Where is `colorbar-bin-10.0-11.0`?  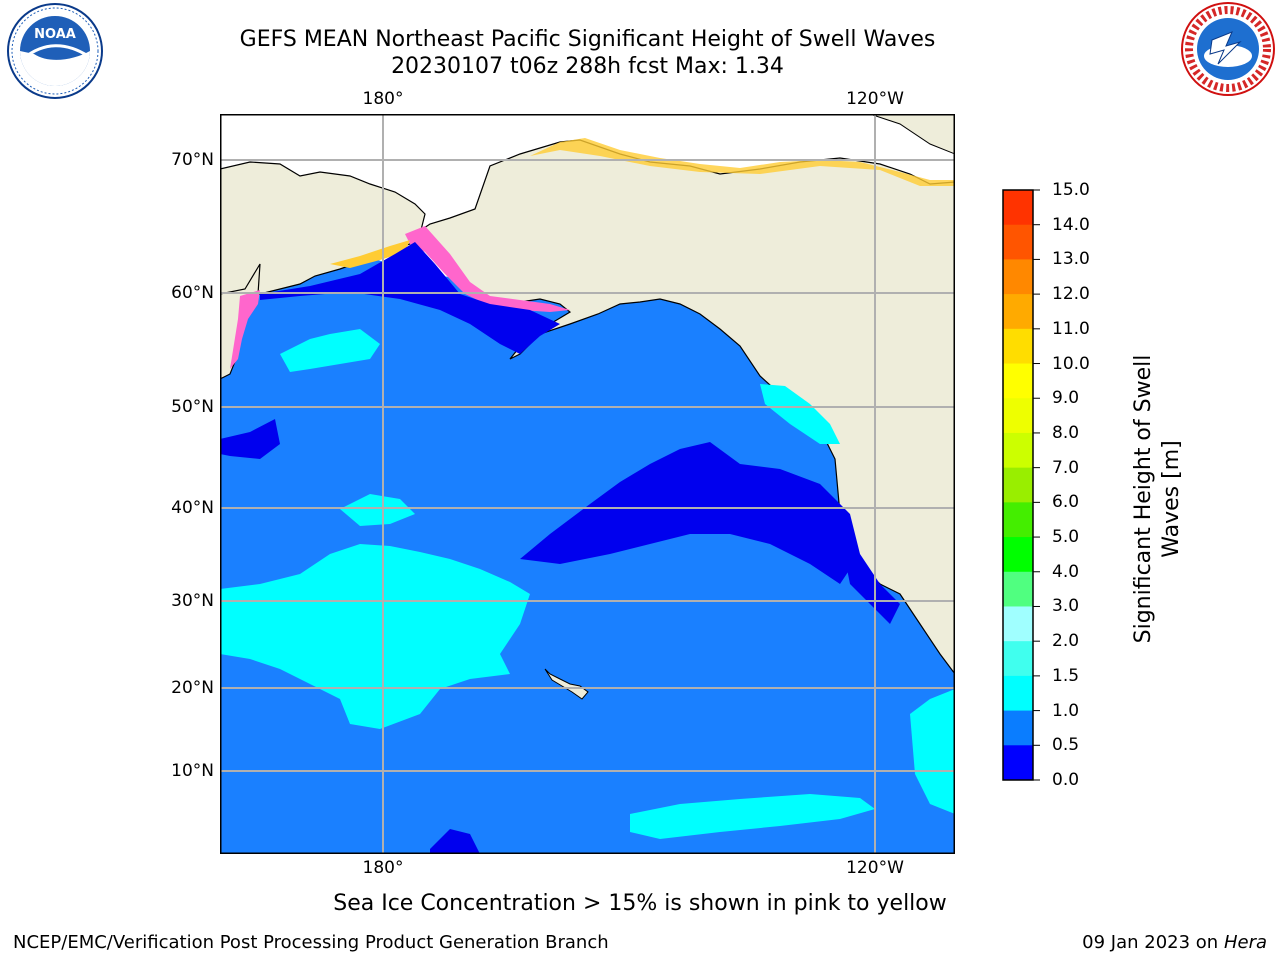 colorbar-bin-10.0-11.0 is located at coordinates (1018, 346).